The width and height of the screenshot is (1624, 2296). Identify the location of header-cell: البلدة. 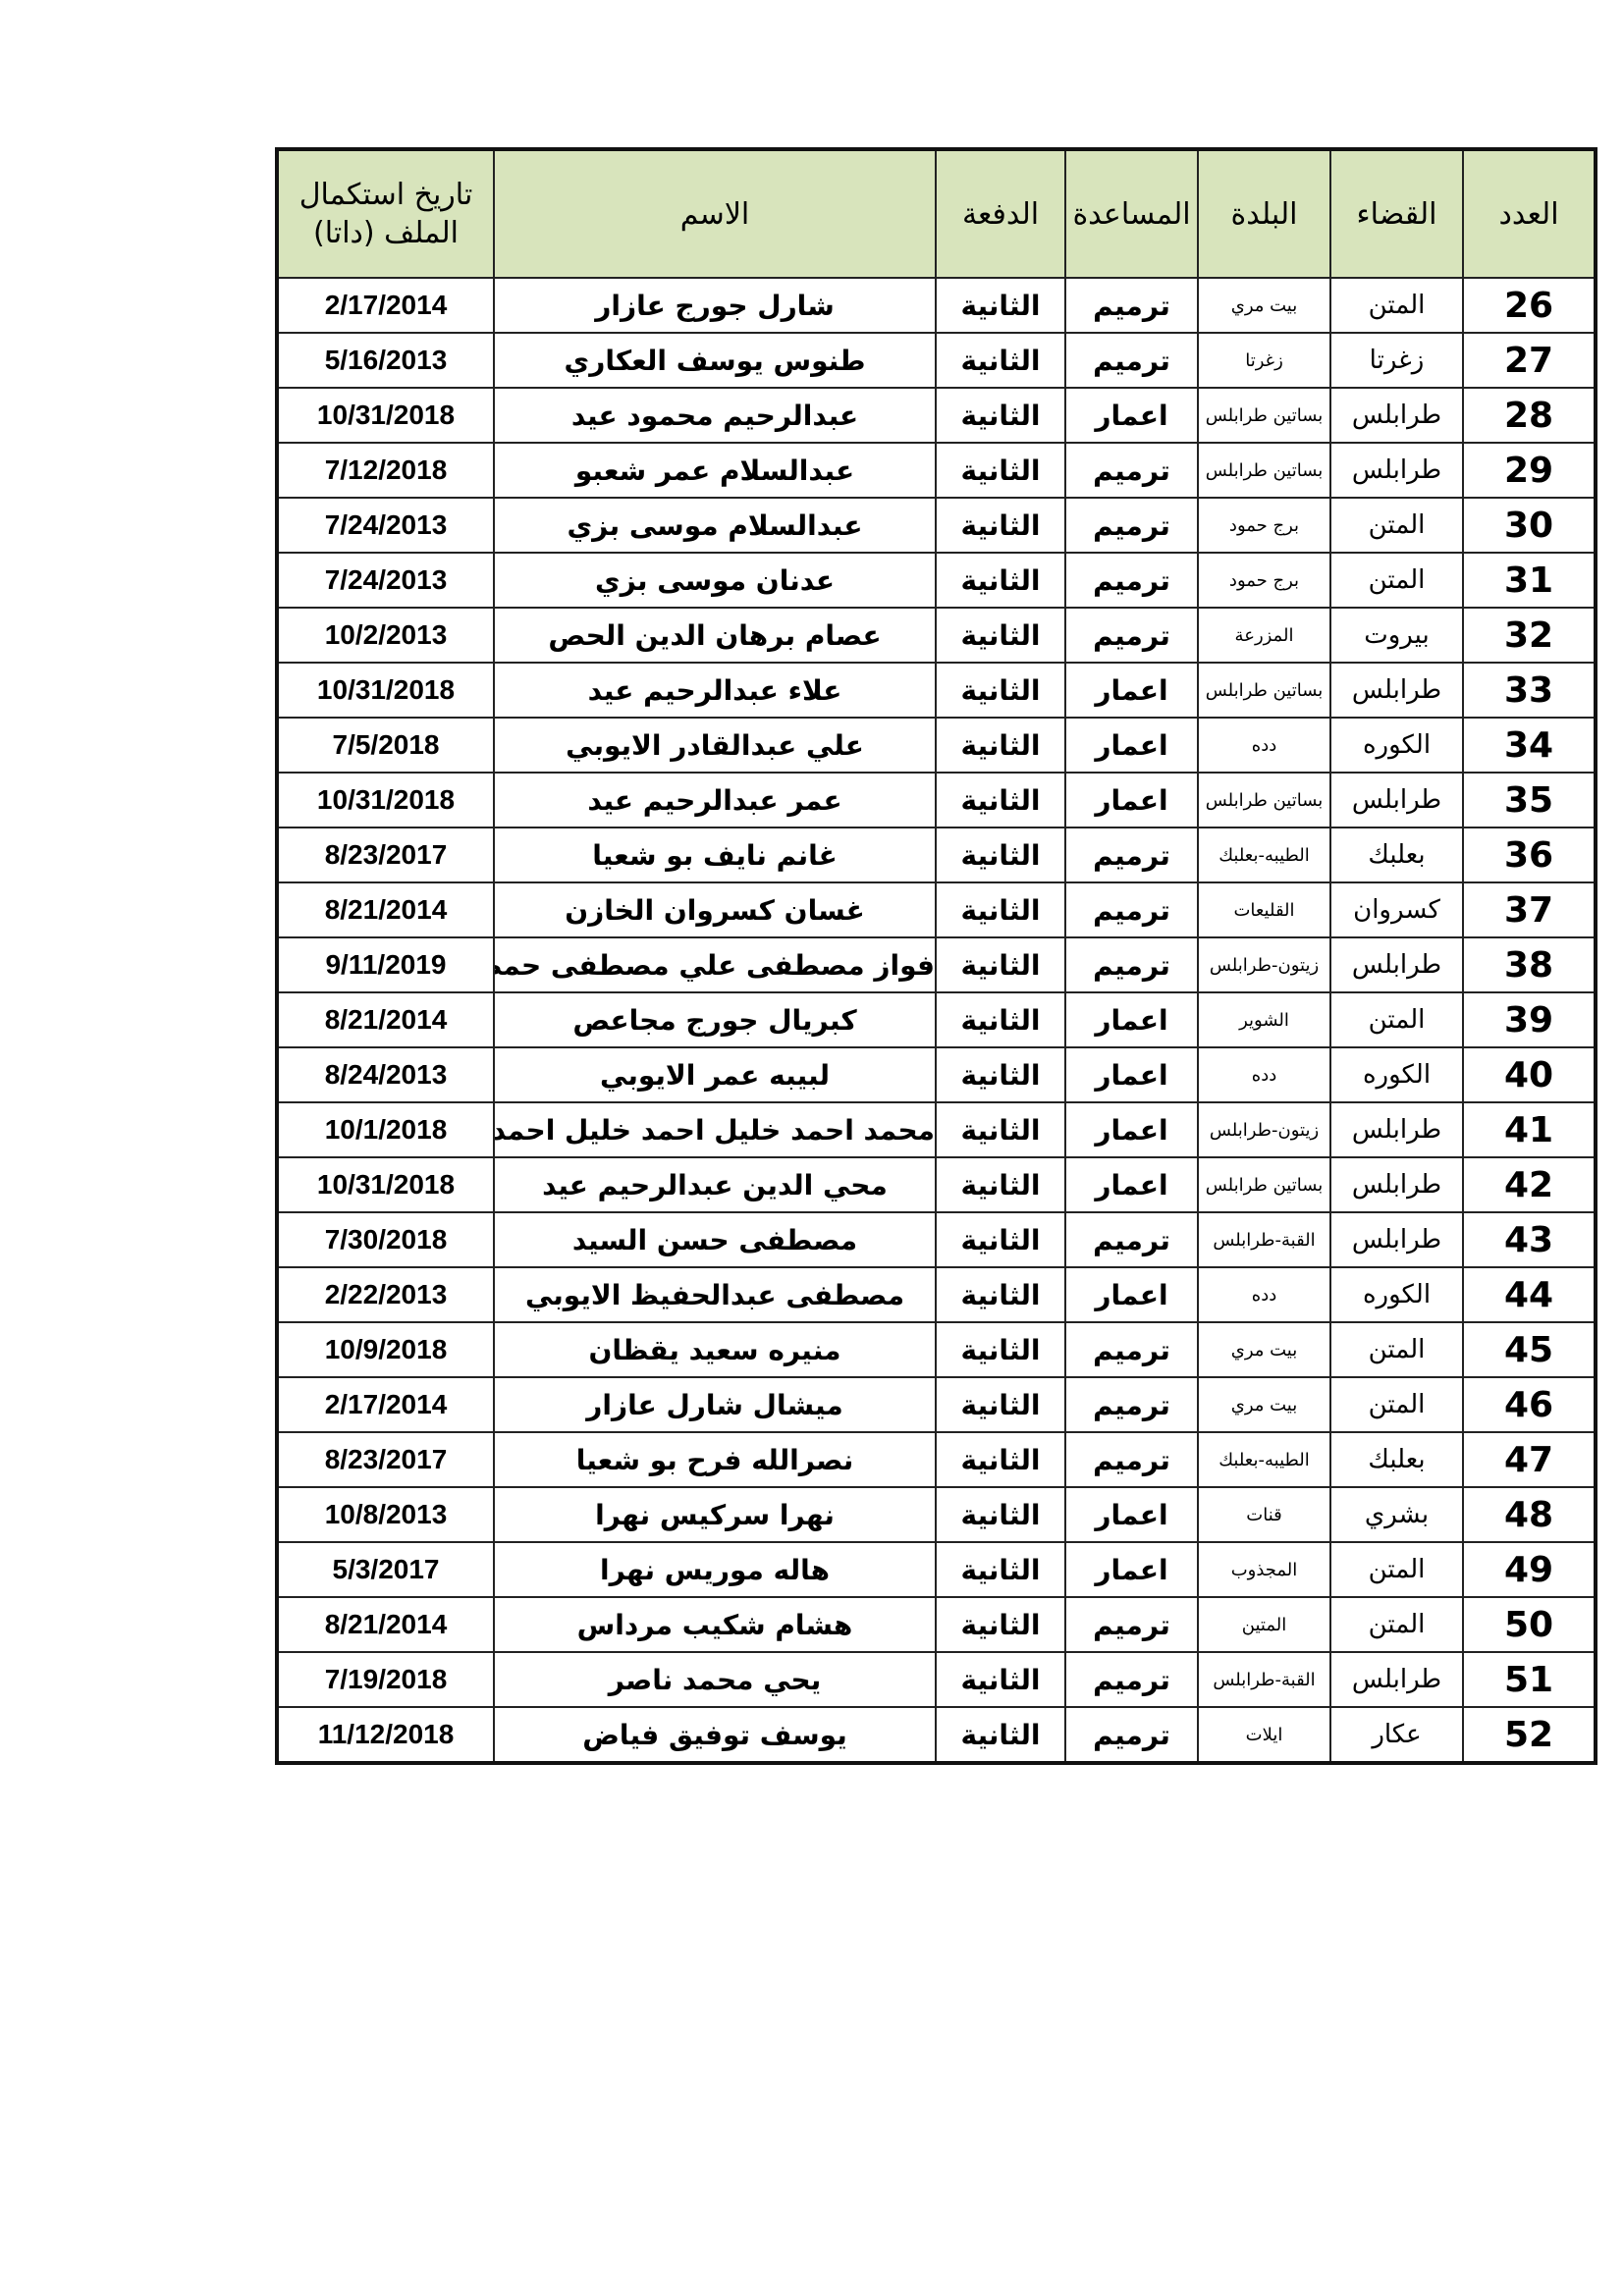
(1264, 214).